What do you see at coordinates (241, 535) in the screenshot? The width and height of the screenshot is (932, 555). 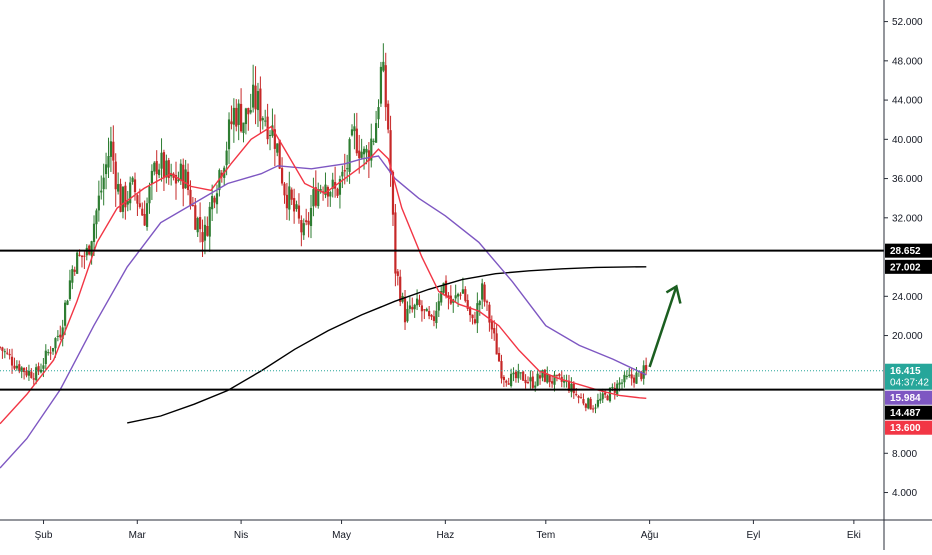 I see `x-tick-label: Nis` at bounding box center [241, 535].